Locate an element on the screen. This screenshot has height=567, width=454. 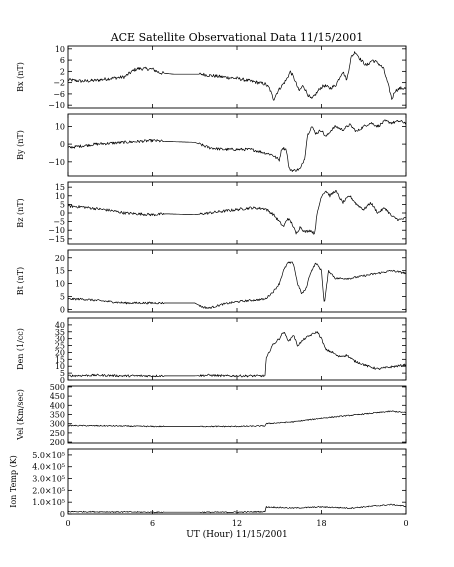
y-axis-label: Vel (Km/sec) is located at coordinates (20, 415).